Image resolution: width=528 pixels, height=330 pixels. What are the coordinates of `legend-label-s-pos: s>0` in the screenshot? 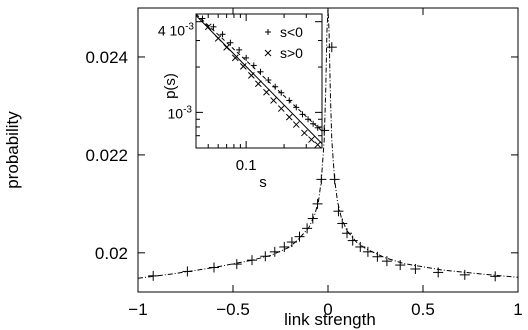 It's located at (291, 53).